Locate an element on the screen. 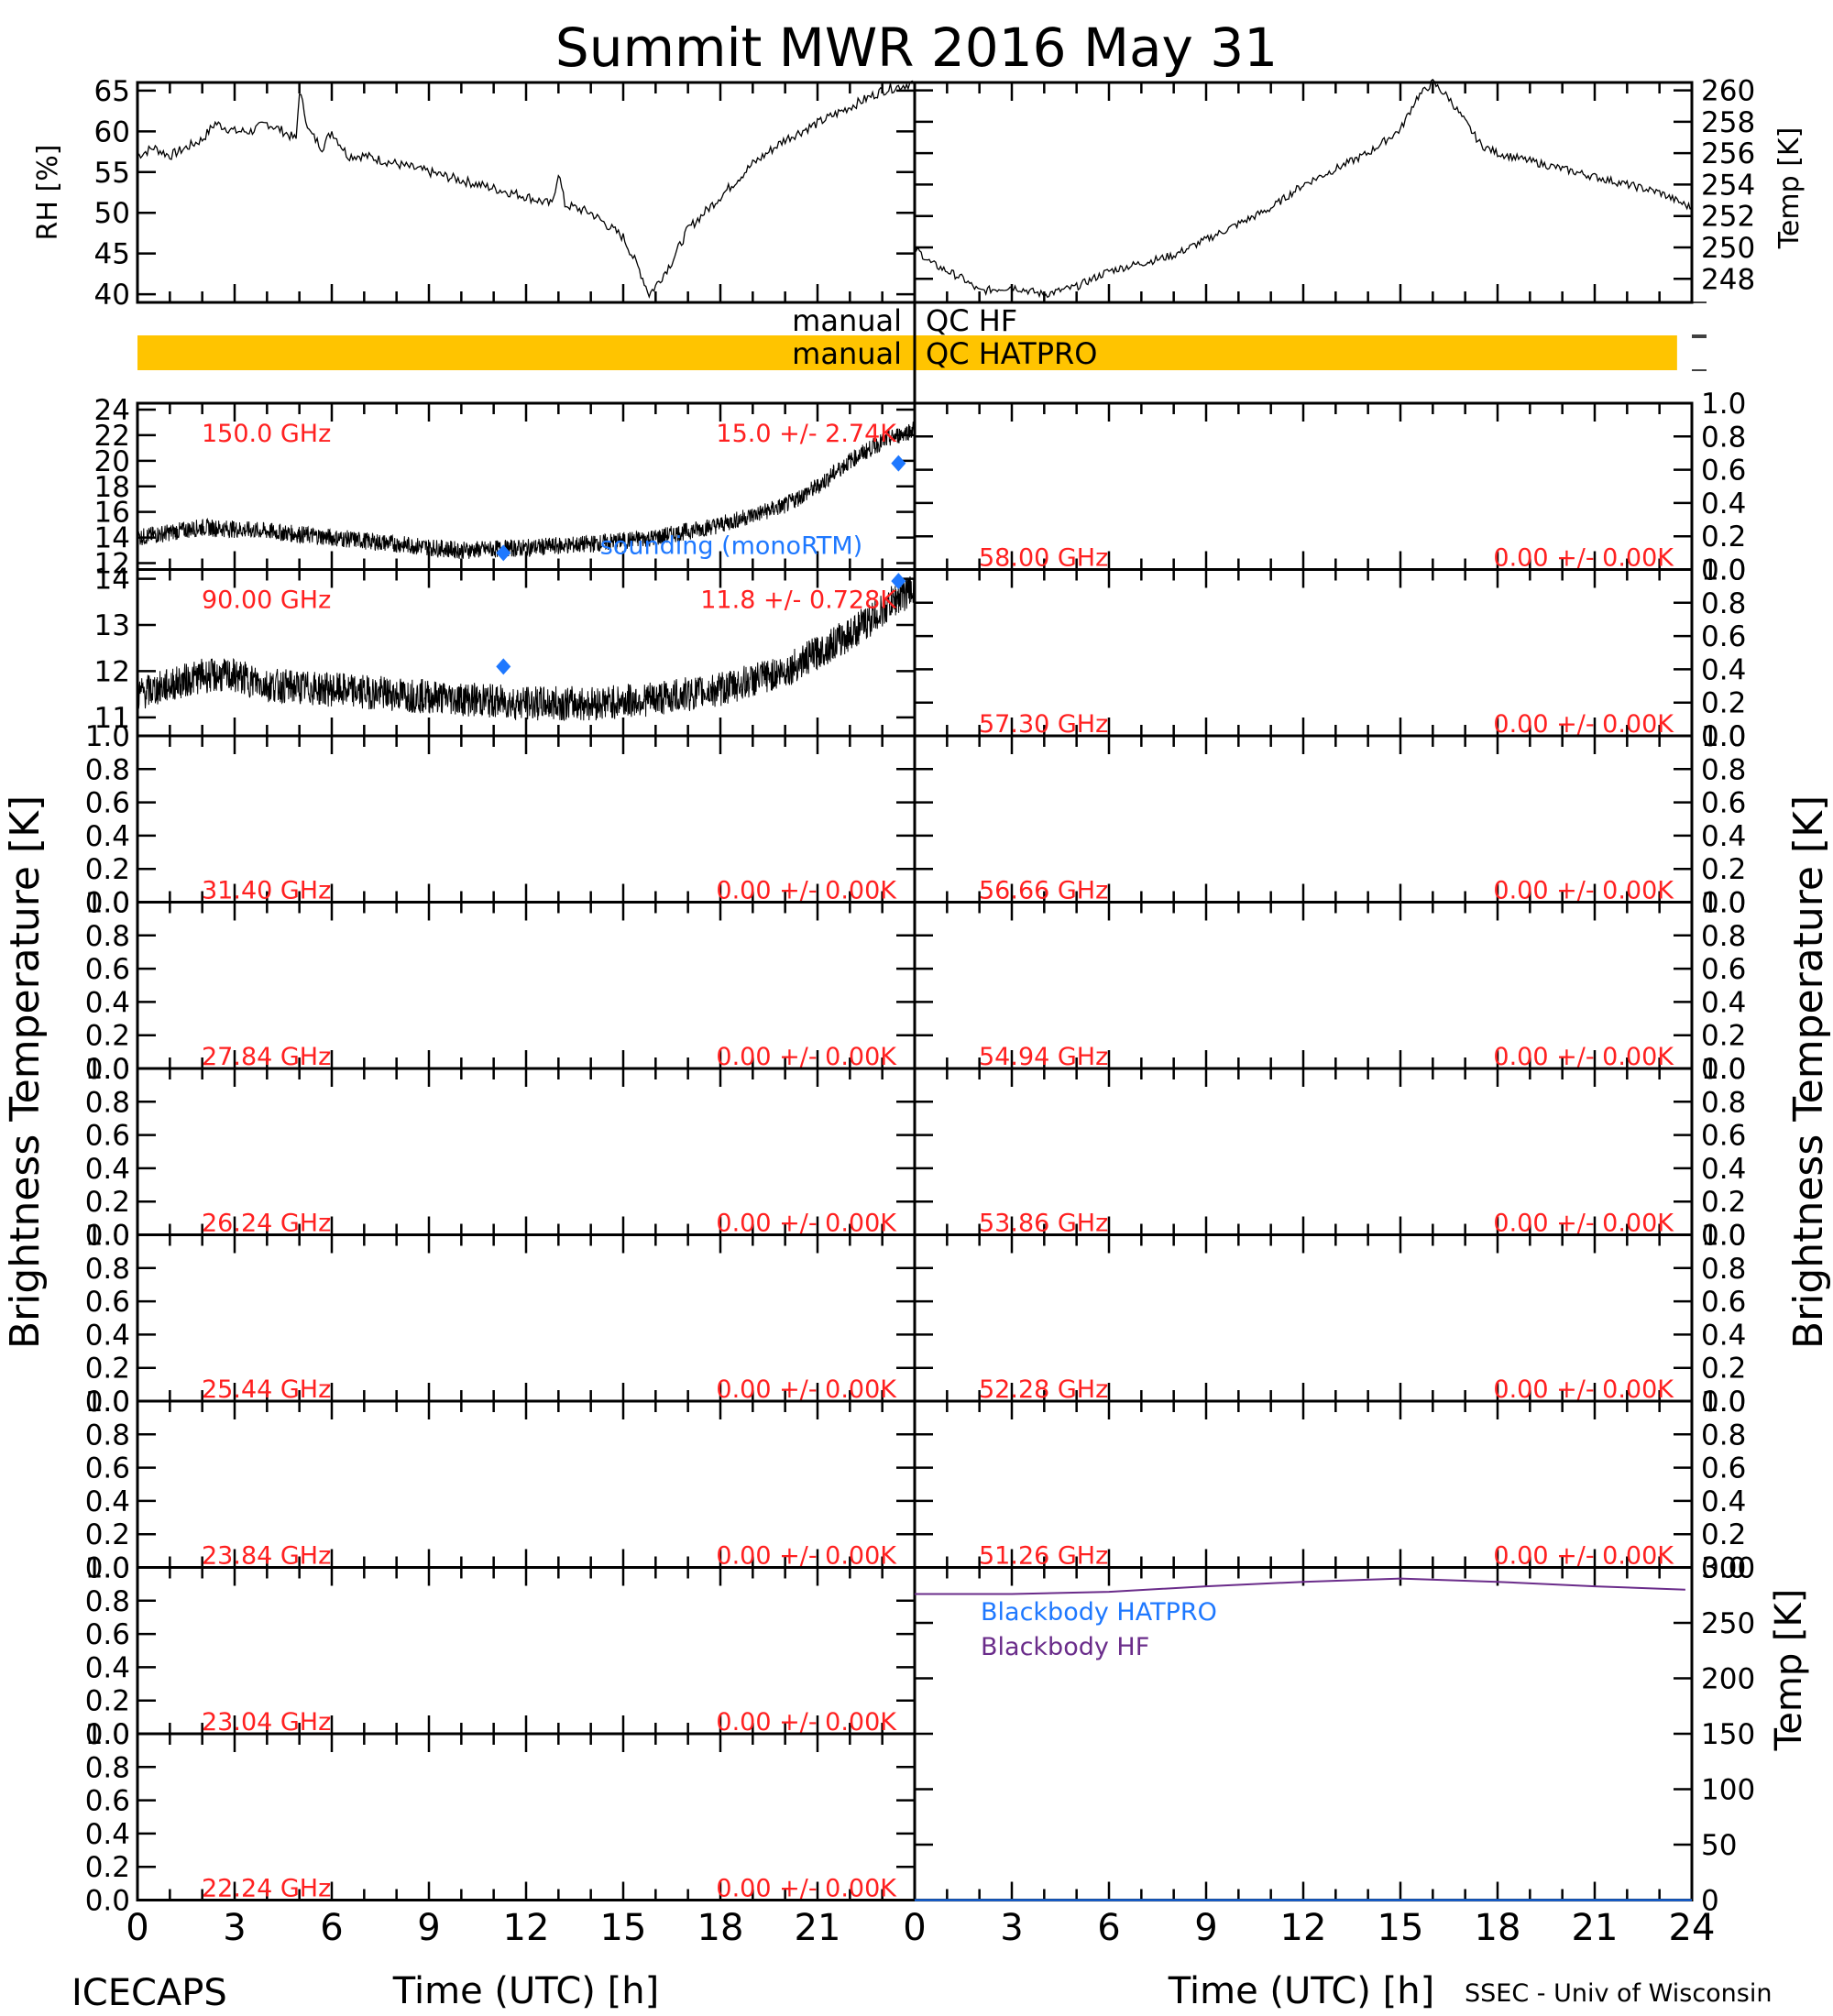 This screenshot has width=1833, height=2016. tb-right-axis-0-ytick-label: 1.0 is located at coordinates (1723, 404).